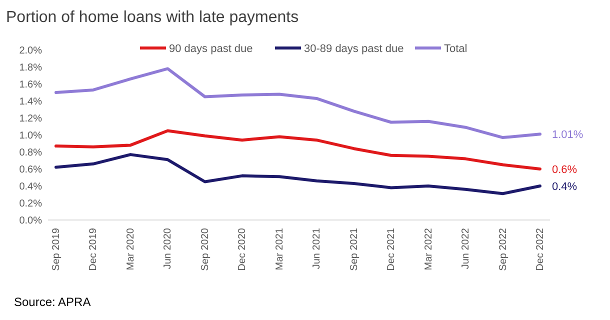 The width and height of the screenshot is (610, 320). Describe the element at coordinates (30, 51) in the screenshot. I see `y-tick-label: 2.0%` at that location.